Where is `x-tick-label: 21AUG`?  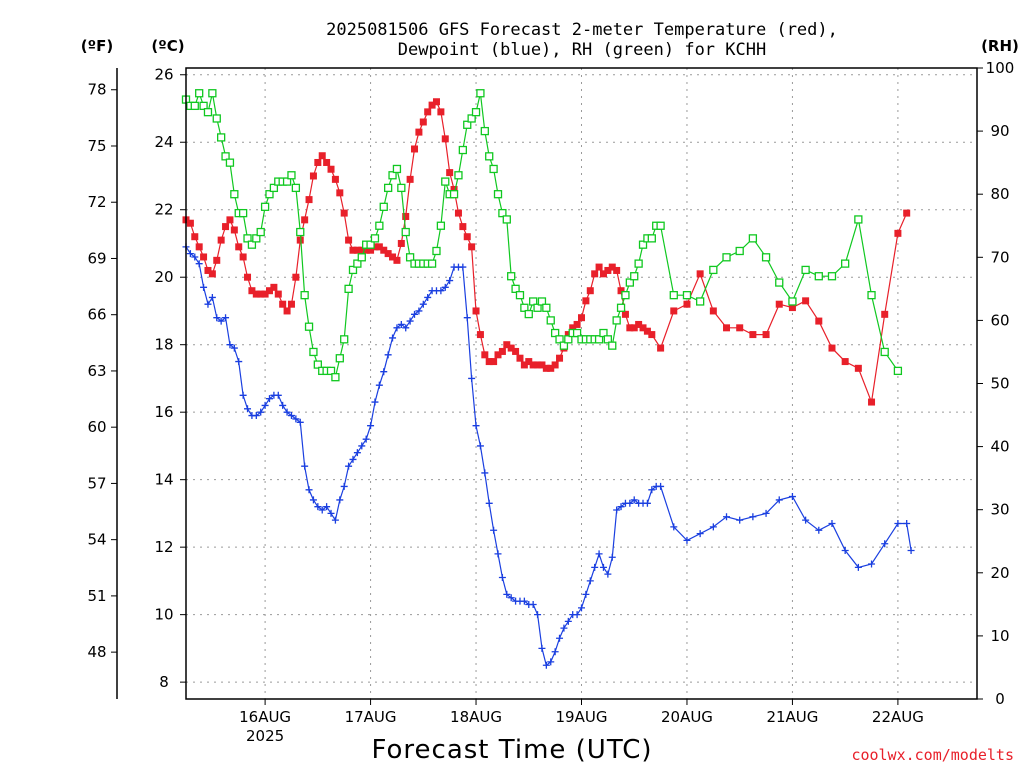
x-tick-label: 21AUG is located at coordinates (792, 717).